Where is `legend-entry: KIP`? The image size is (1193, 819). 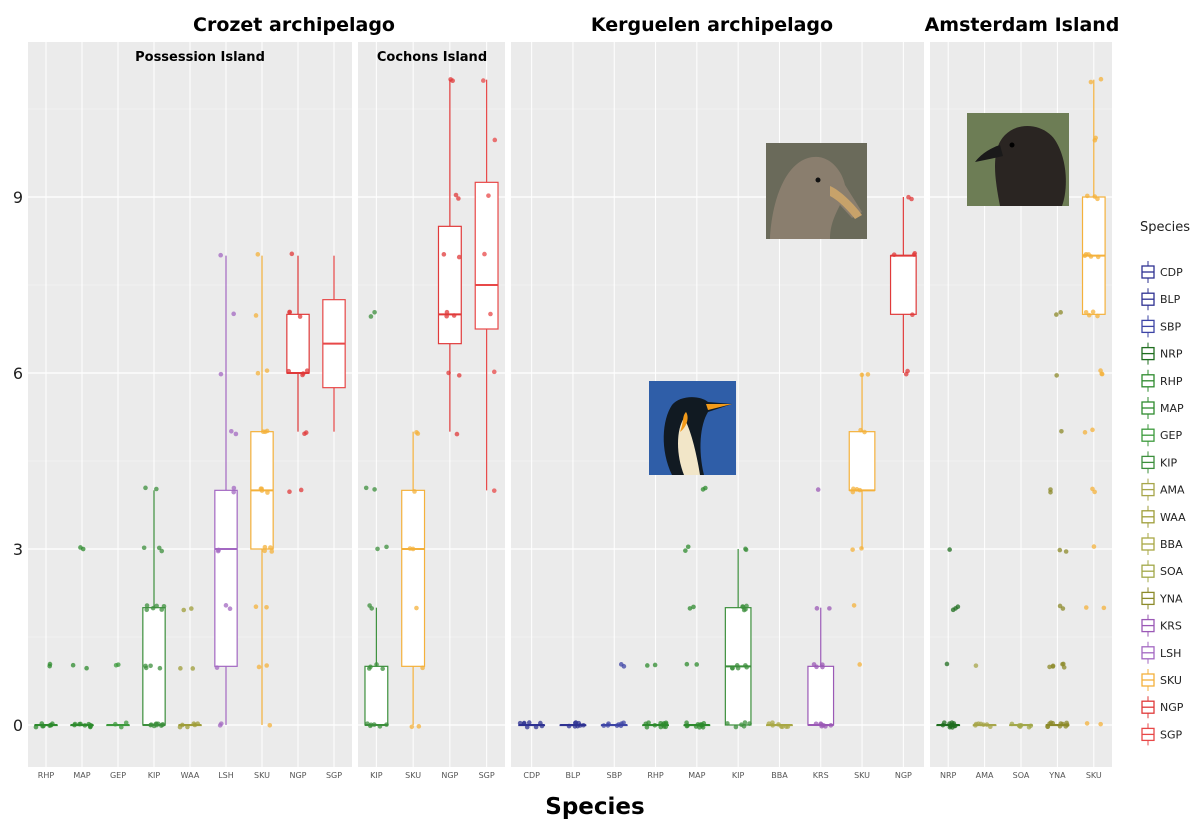
legend-entry: KIP is located at coordinates (1159, 462).